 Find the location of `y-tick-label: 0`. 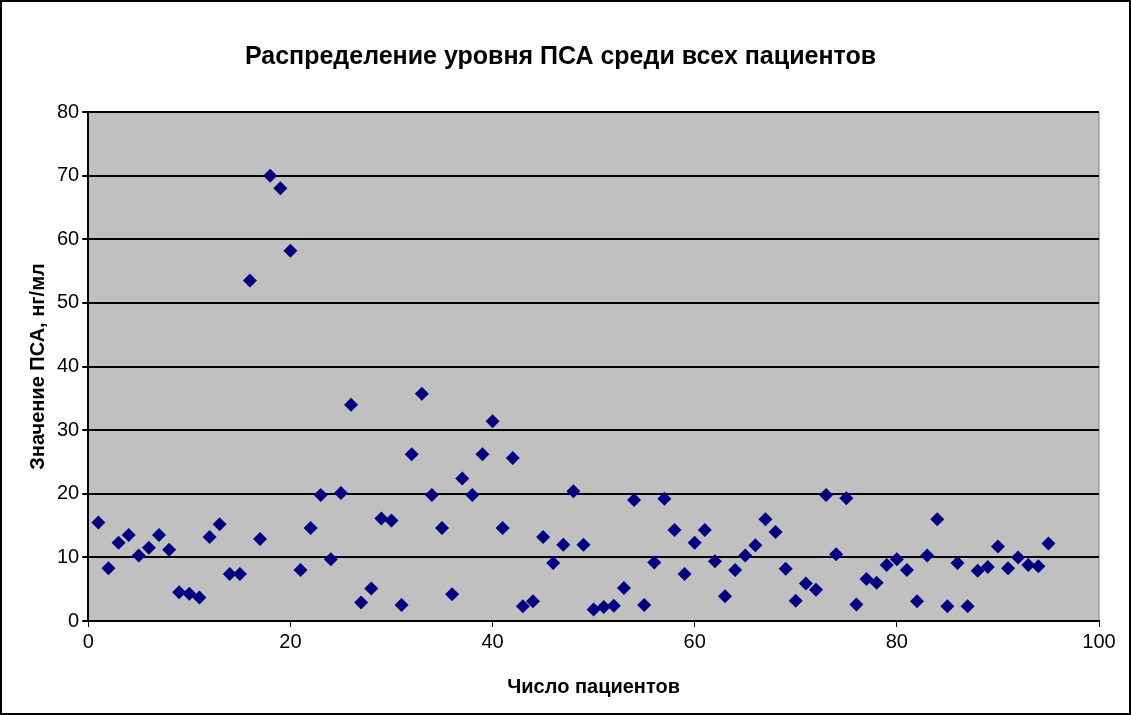

y-tick-label: 0 is located at coordinates (74, 619).